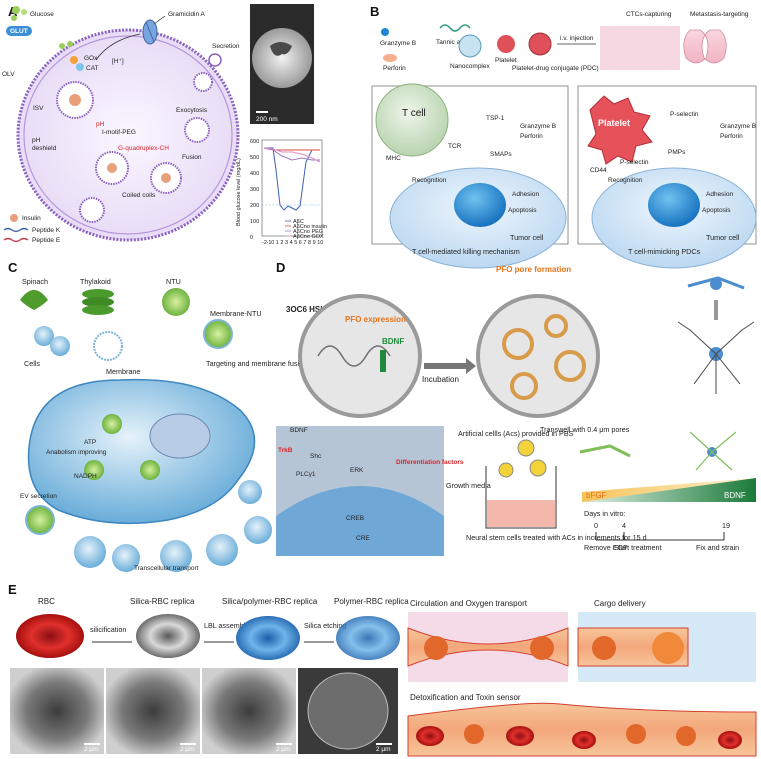 This screenshot has width=761, height=759. Describe the element at coordinates (95, 281) in the screenshot. I see `thylakoid-label: Thylakoid` at that location.